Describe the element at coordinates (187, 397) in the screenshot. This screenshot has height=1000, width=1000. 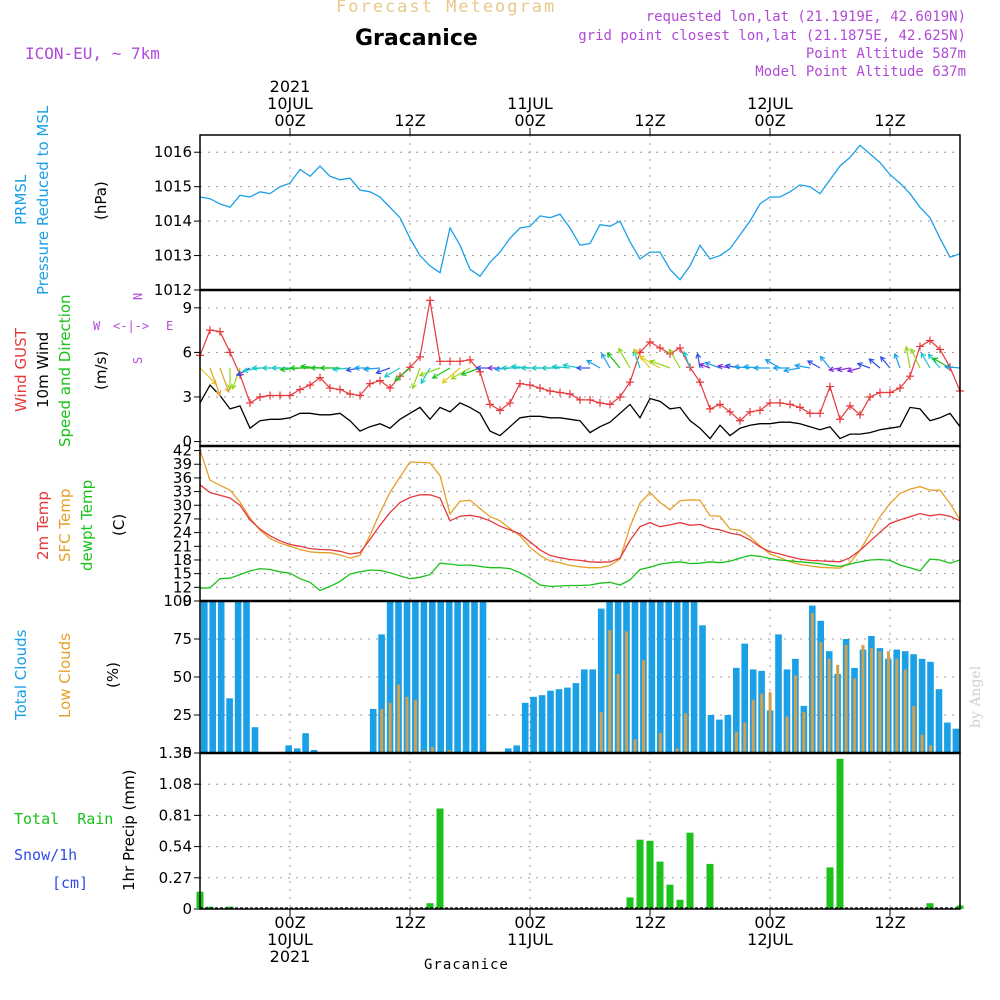
I see `ytick-label: 3` at that location.